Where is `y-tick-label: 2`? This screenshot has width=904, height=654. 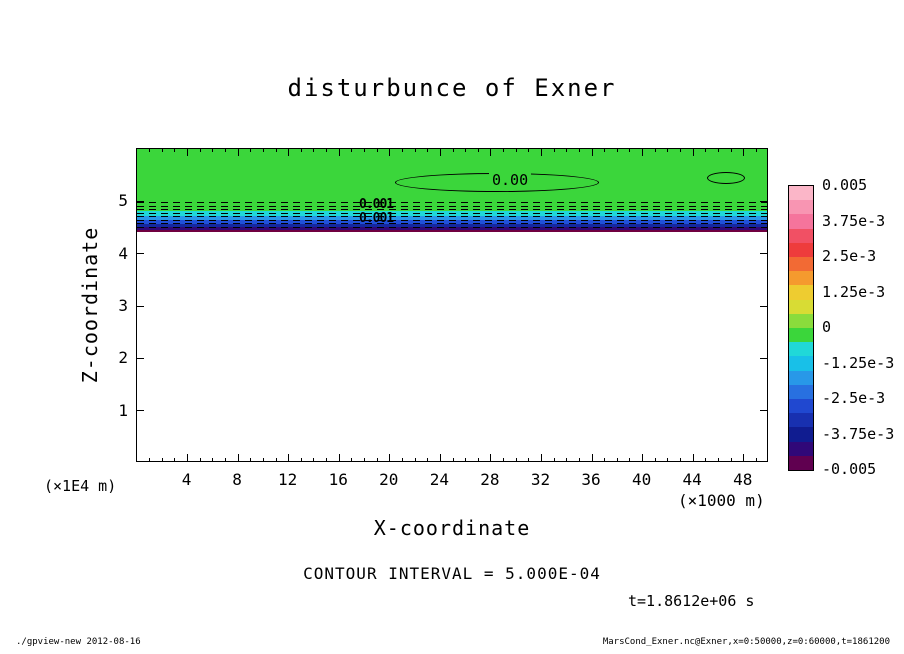
y-tick-label: 2 is located at coordinates (123, 358).